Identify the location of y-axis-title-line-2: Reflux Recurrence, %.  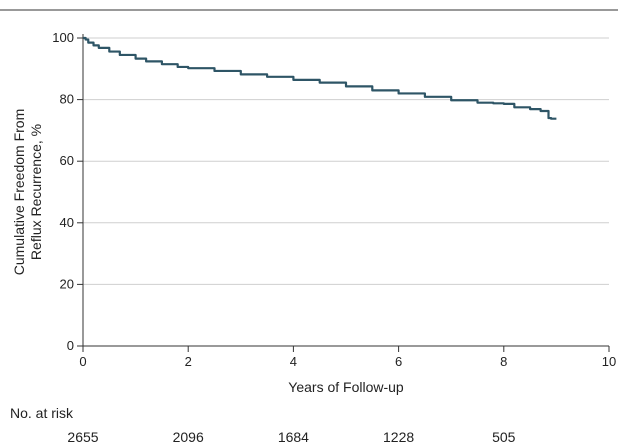
(36, 192).